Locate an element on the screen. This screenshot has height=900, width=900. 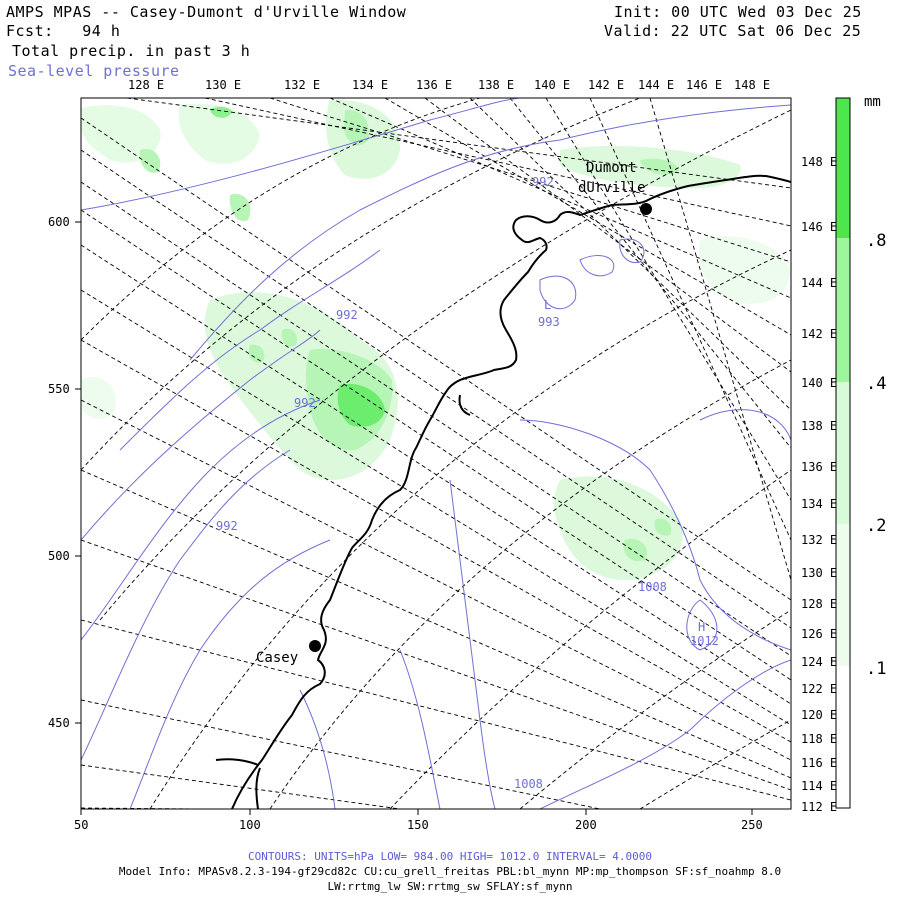
valid-time: Valid: 22 UTC Sat 06 Dec 25 is located at coordinates (733, 31).